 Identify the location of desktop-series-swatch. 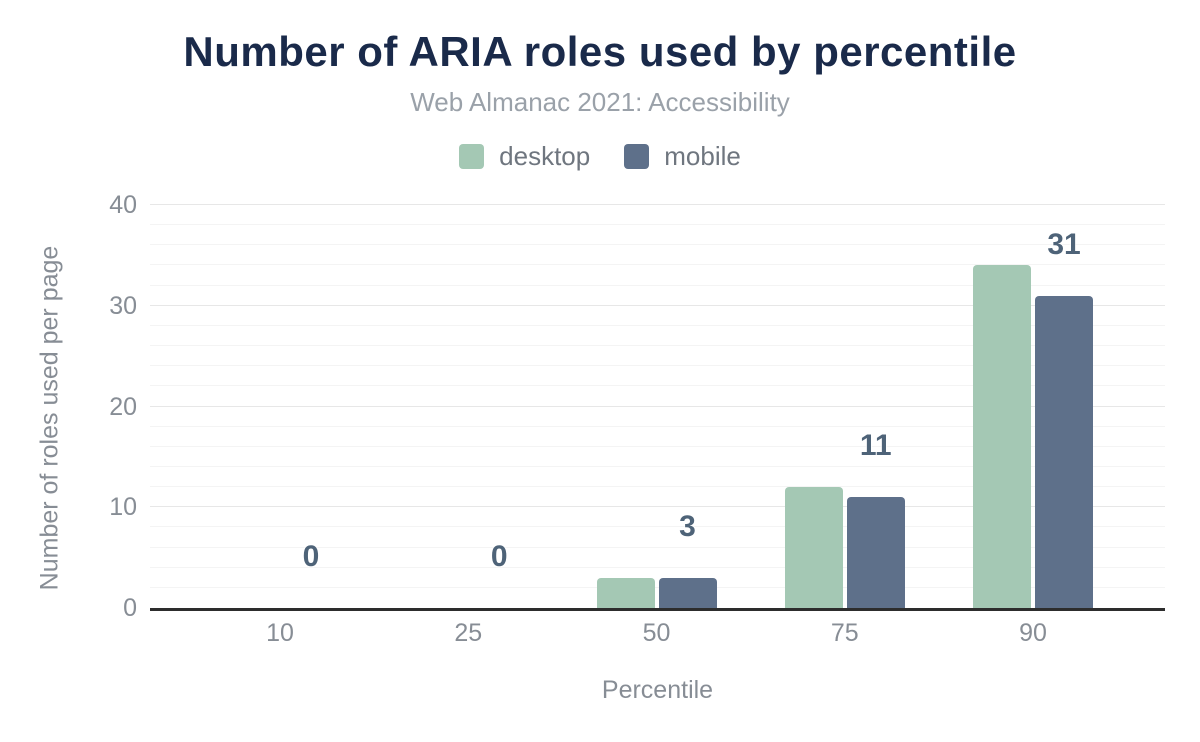
(472, 156).